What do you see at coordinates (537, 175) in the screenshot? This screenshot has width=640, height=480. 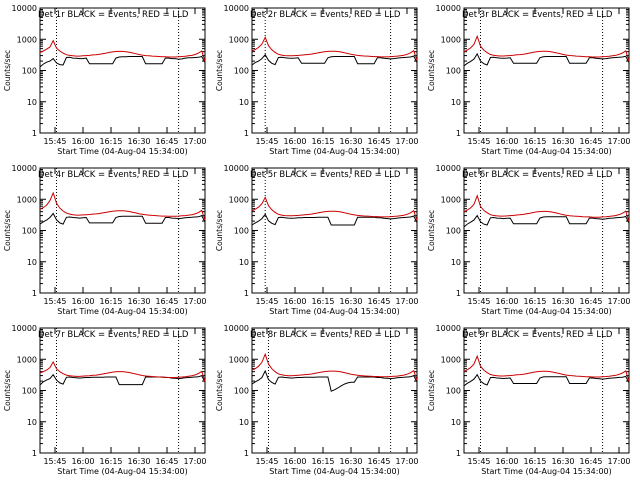 I see `chart-title: Det 6r BLACK = Events, RED = LLD` at bounding box center [537, 175].